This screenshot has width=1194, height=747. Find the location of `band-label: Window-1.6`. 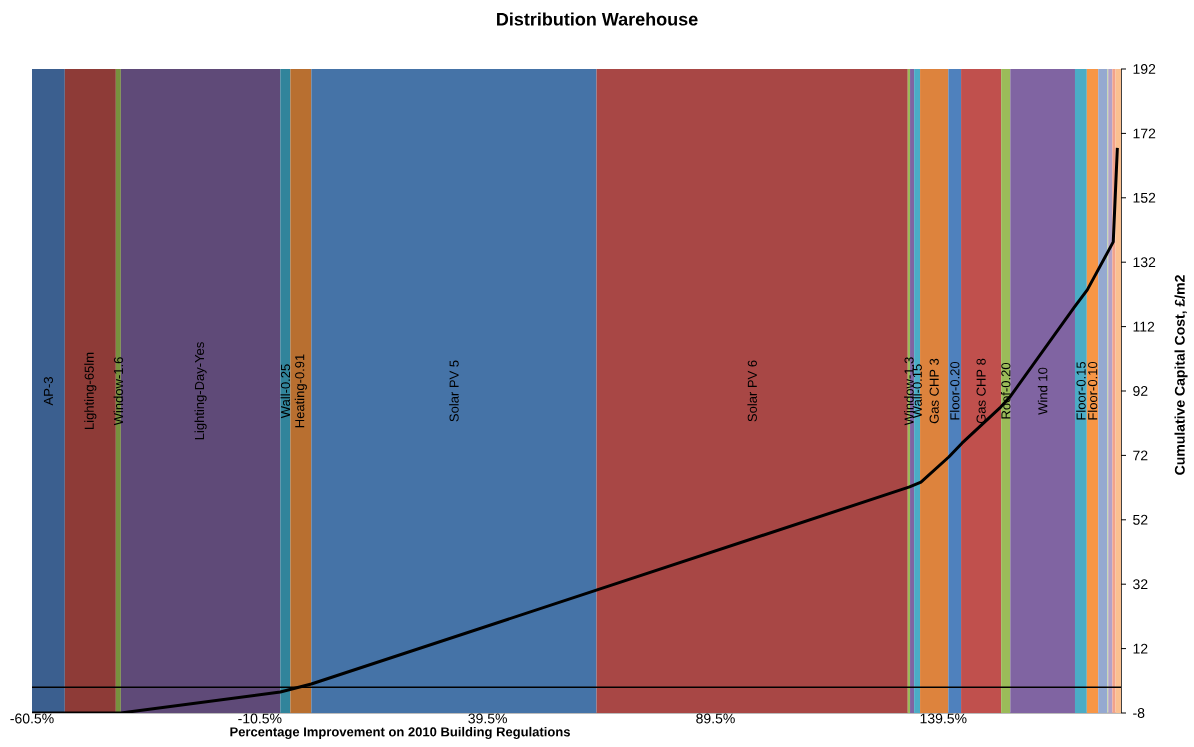

band-label: Window-1.6 is located at coordinates (118, 391).